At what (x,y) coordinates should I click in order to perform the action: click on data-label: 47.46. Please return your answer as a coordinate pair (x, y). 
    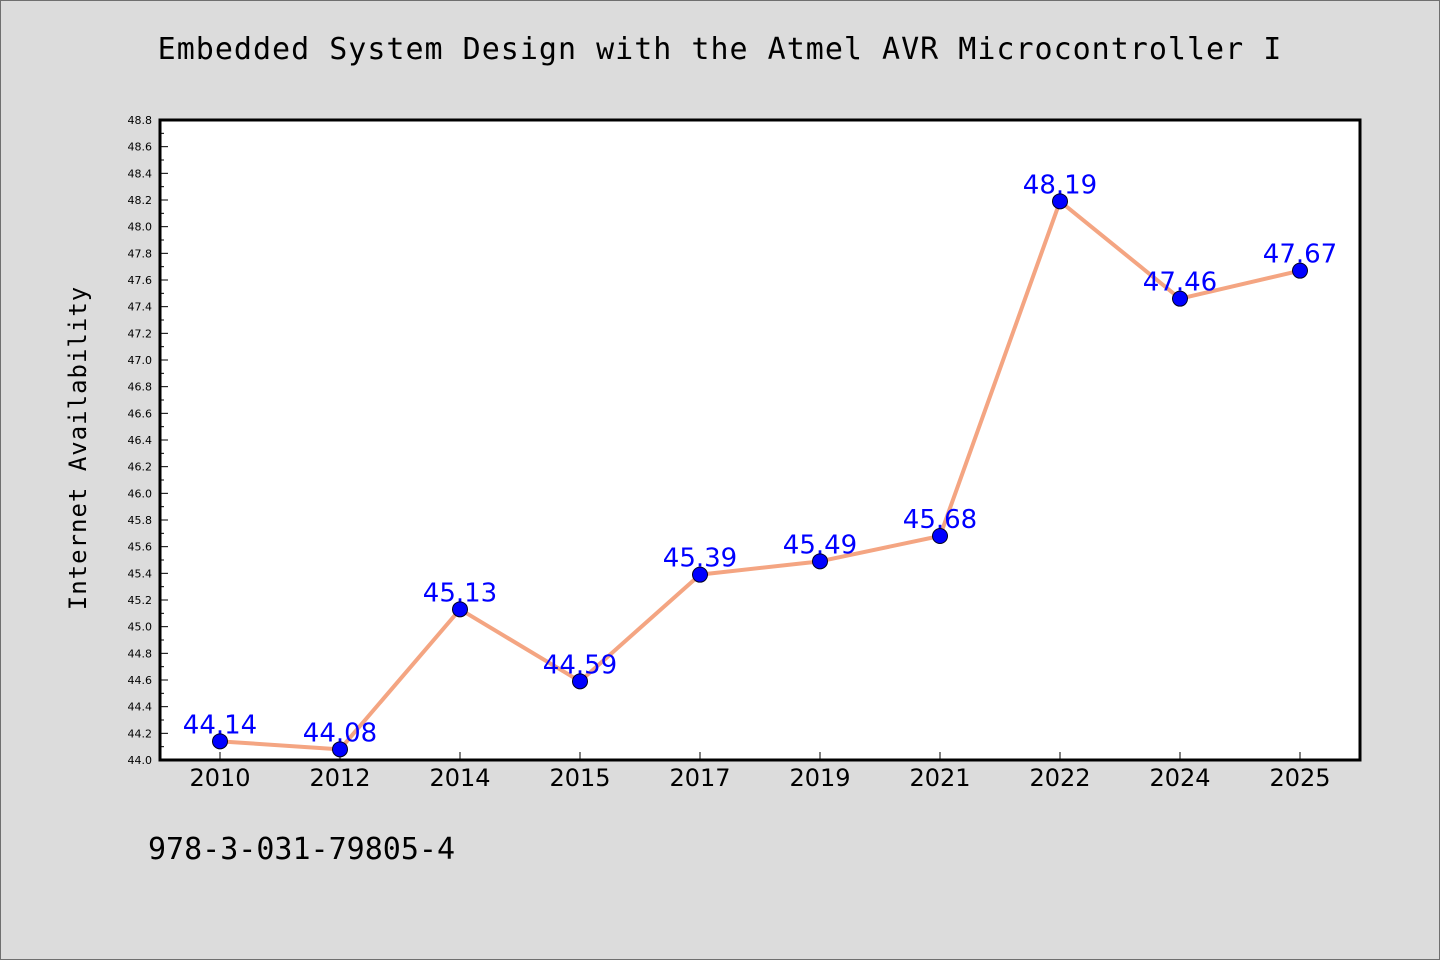
    Looking at the image, I should click on (1180, 283).